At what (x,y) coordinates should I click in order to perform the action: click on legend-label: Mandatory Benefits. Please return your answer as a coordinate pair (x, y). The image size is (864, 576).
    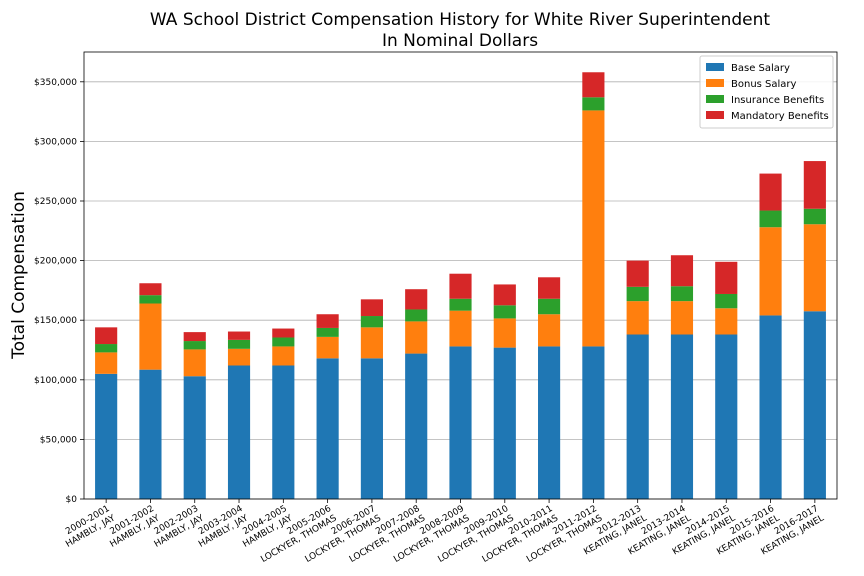
    Looking at the image, I should click on (780, 116).